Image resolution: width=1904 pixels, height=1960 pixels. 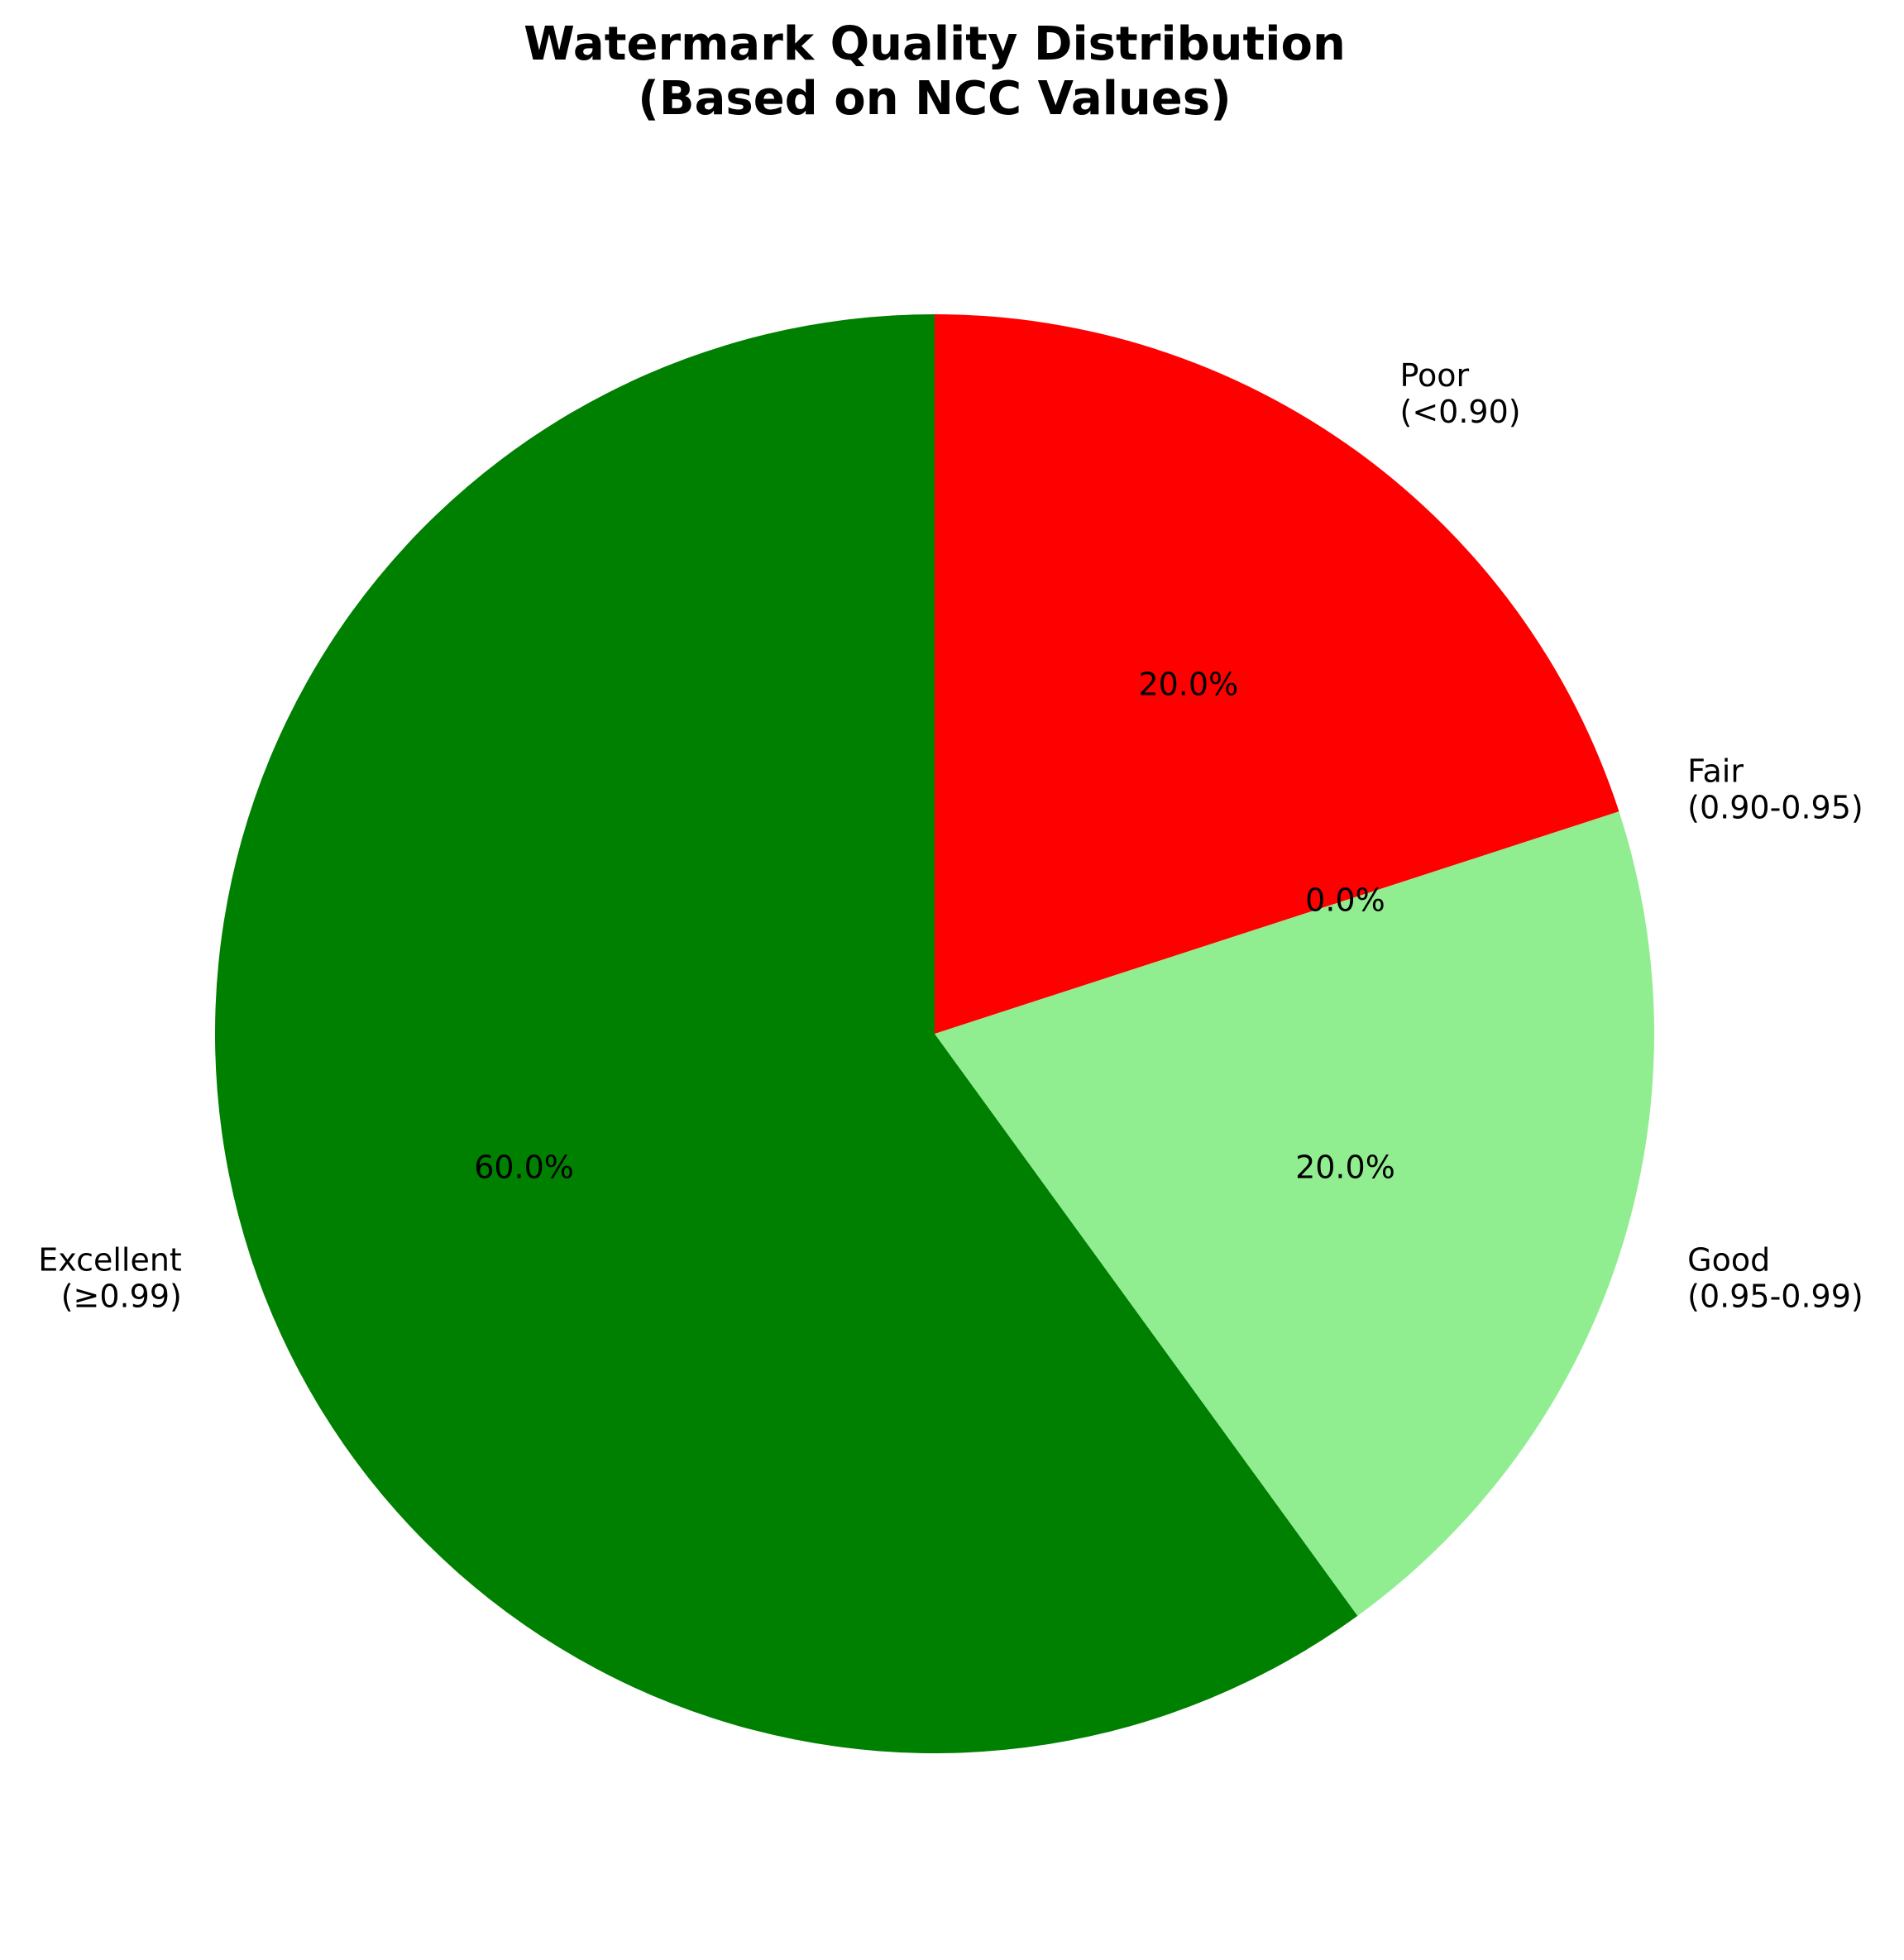 What do you see at coordinates (935, 44) in the screenshot?
I see `chart-title: Watermark Quality Distribution` at bounding box center [935, 44].